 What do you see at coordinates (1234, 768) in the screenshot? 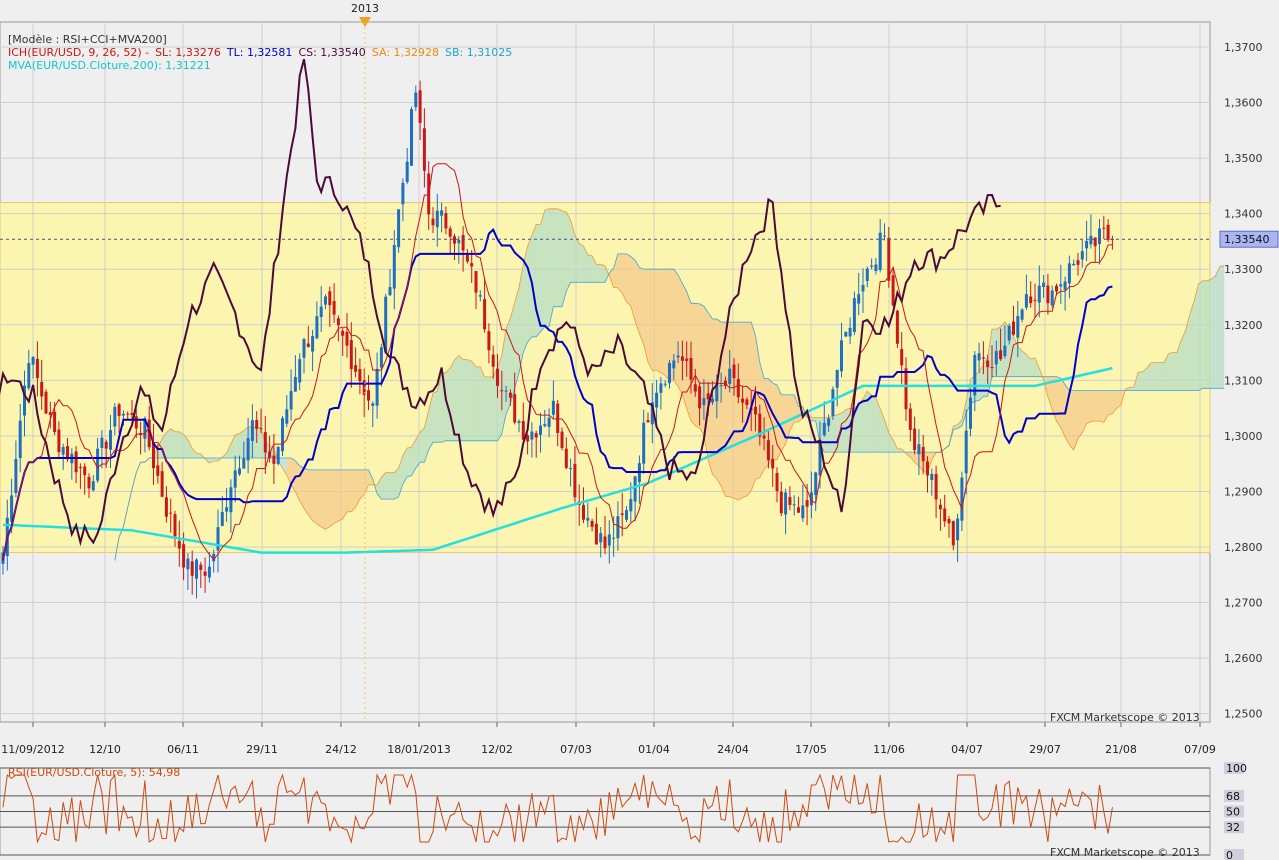
I see `rsi-tick-box` at bounding box center [1234, 768].